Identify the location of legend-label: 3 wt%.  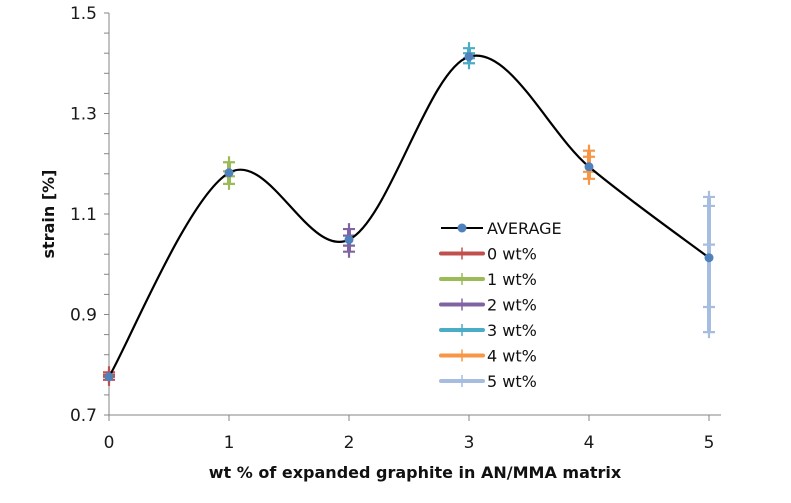
(512, 330).